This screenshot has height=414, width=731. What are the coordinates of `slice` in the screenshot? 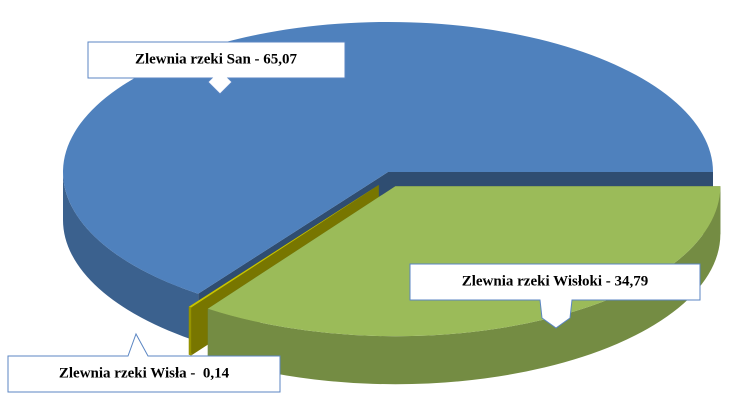 It's located at (283, 246).